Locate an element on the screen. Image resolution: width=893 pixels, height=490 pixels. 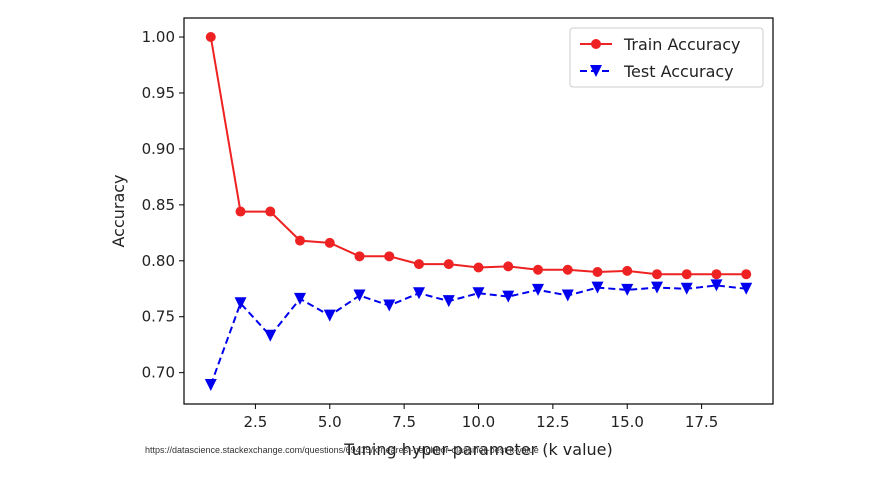
legend-label: Train Accuracy is located at coordinates (682, 44).